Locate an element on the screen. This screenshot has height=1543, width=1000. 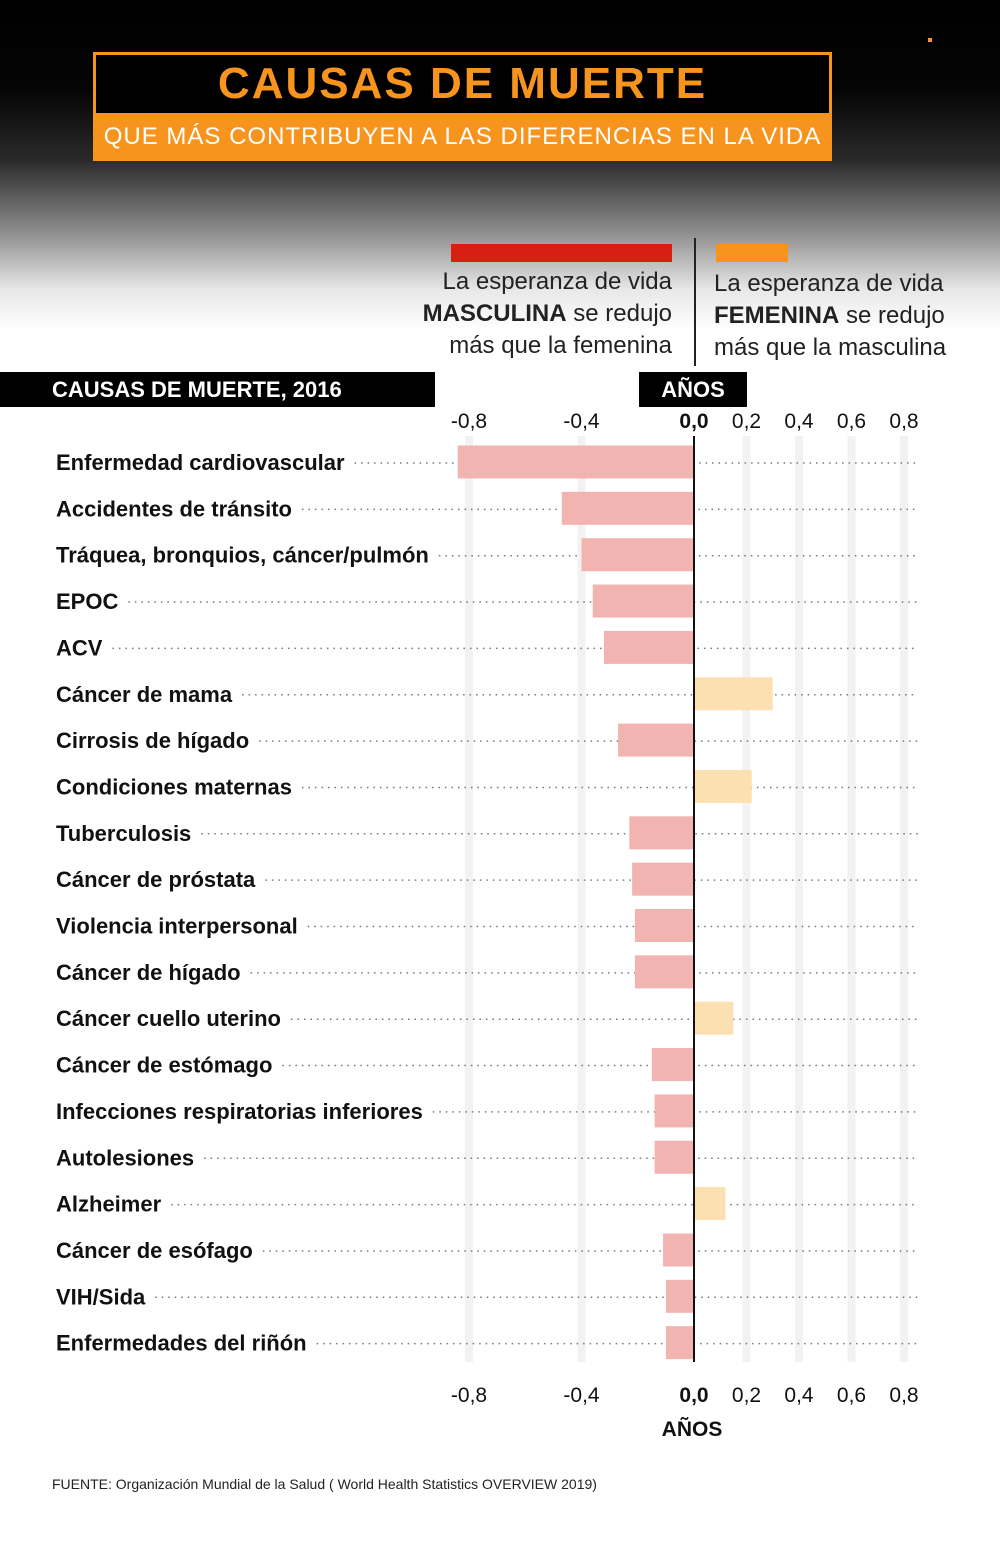
legend-female-swatch is located at coordinates (752, 253).